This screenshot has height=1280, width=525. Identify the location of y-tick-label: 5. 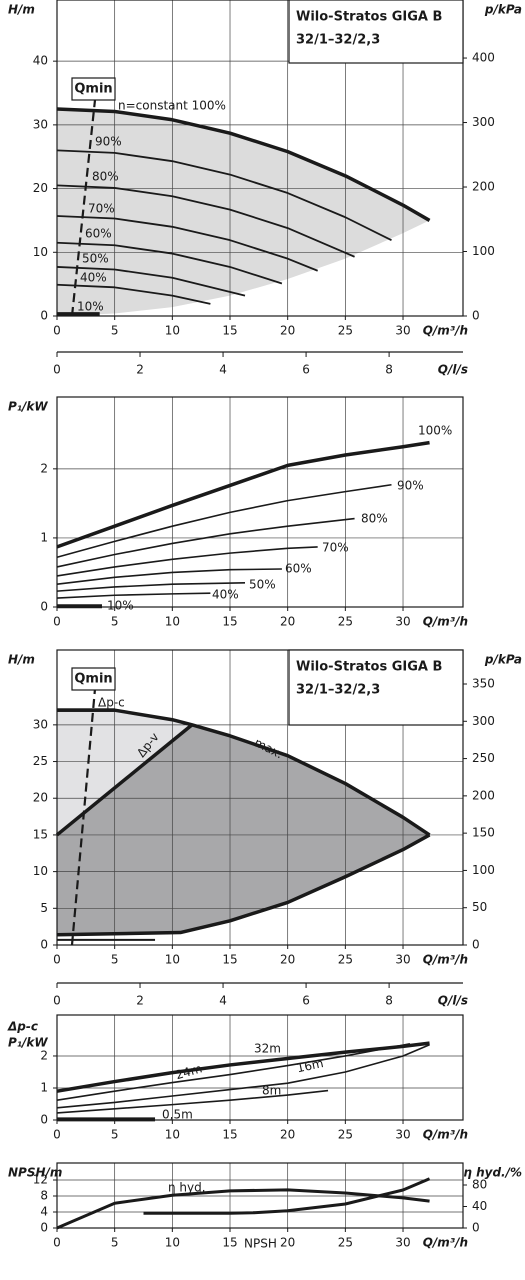
(44, 908).